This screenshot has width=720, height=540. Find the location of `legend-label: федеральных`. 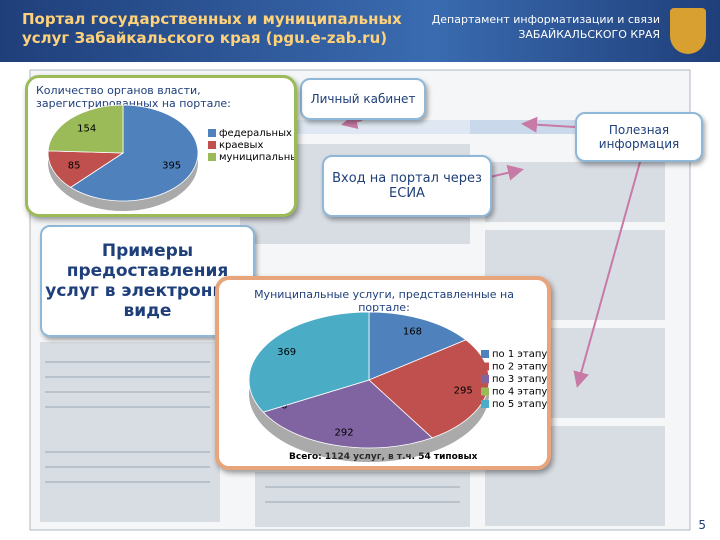

legend-label: федеральных is located at coordinates (255, 133).